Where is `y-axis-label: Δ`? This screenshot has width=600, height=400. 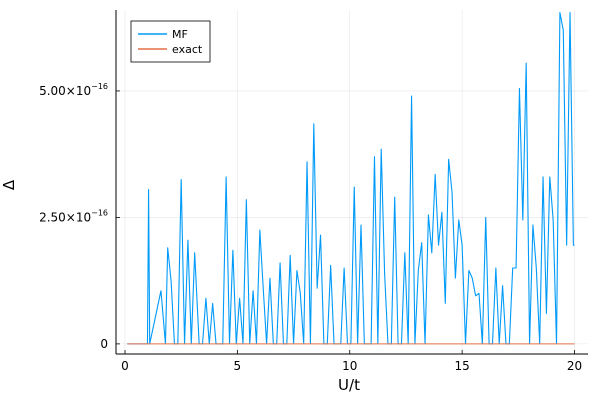 y-axis-label: Δ is located at coordinates (9, 184).